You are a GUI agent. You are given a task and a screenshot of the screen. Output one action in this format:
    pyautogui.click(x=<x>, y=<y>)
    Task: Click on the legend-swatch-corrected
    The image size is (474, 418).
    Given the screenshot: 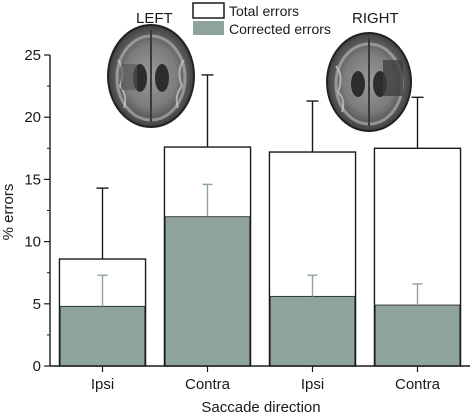 What is the action you would take?
    pyautogui.click(x=208, y=28)
    